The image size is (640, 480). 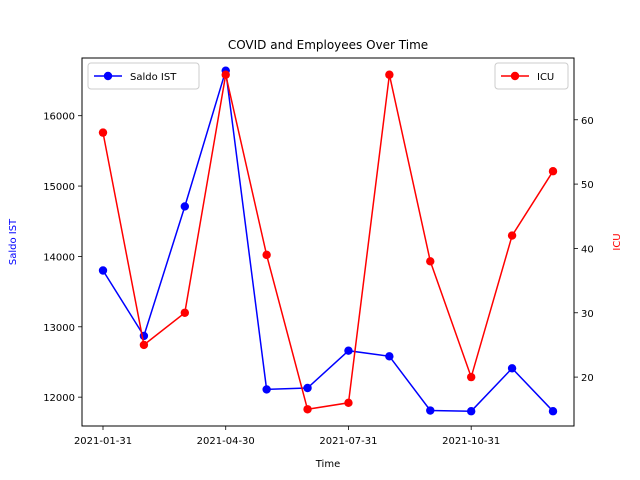 What do you see at coordinates (471, 441) in the screenshot?
I see `x-tick-label: 2021-10-31` at bounding box center [471, 441].